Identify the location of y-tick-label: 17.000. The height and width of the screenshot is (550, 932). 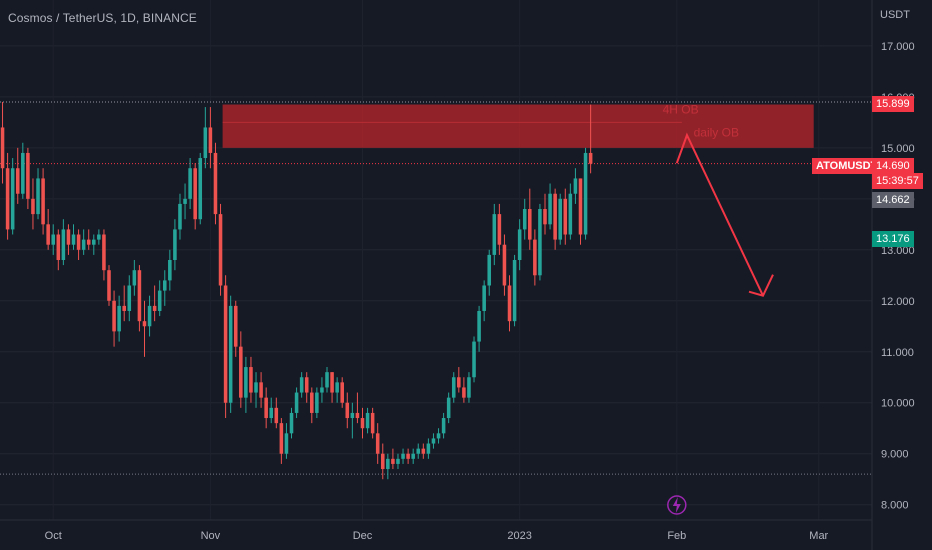
(898, 47).